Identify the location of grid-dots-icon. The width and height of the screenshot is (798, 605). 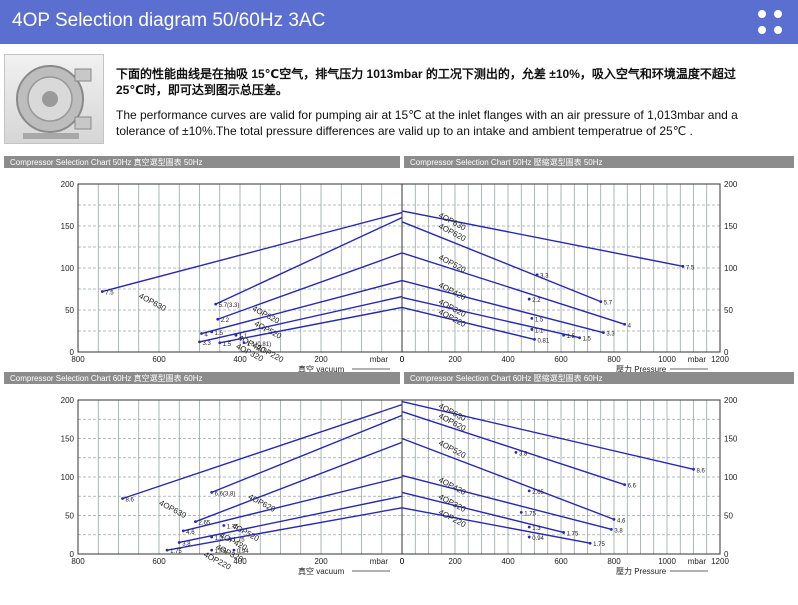
(771, 23).